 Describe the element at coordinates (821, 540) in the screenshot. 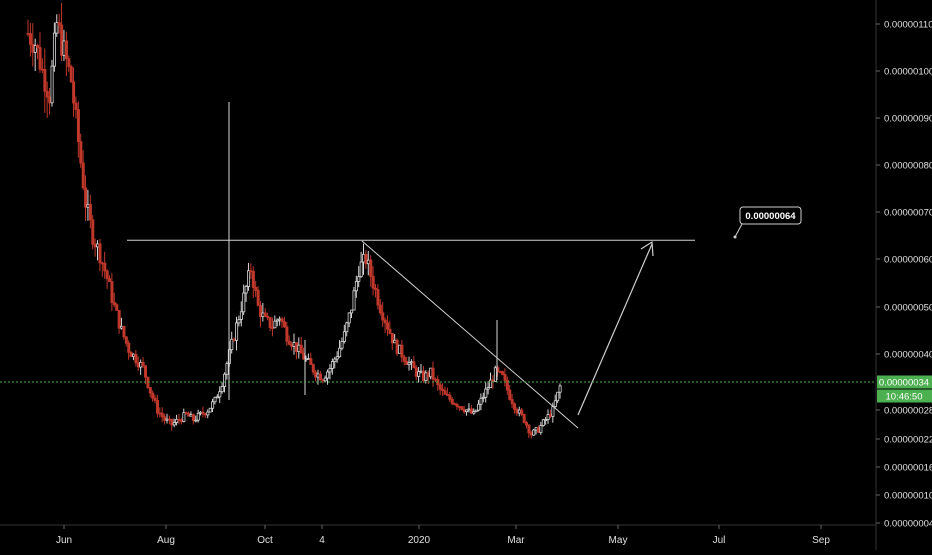

I see `time-tick-label: Sep` at that location.